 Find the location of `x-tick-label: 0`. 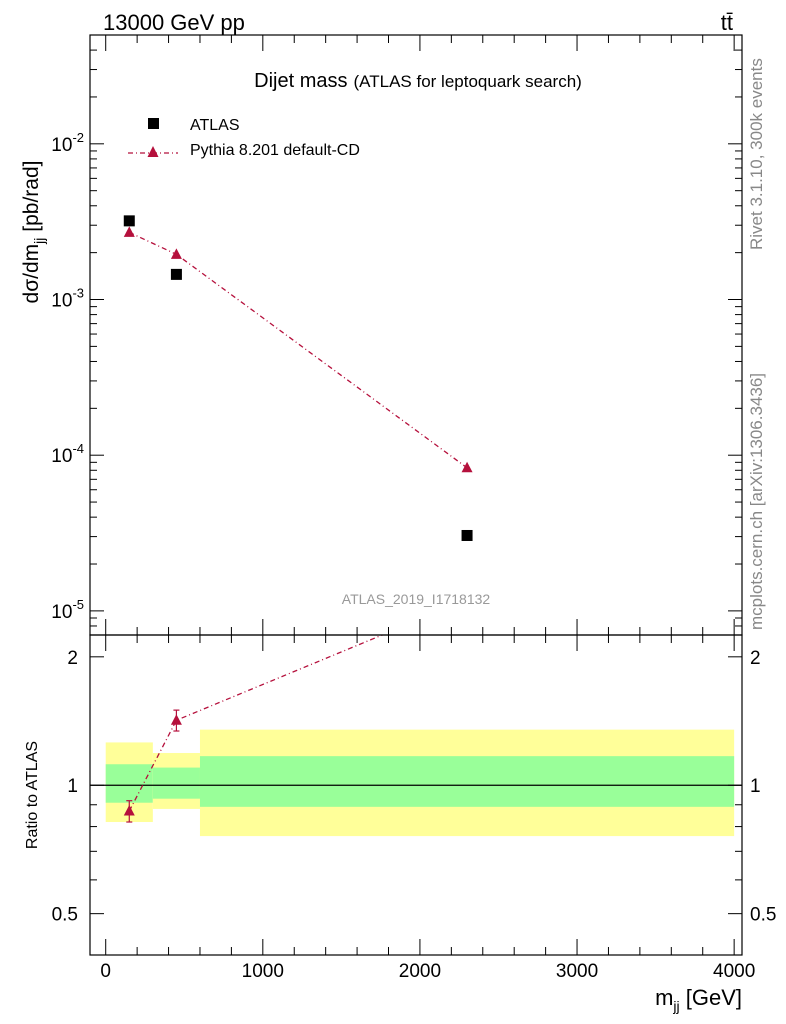

x-tick-label: 0 is located at coordinates (105, 971).